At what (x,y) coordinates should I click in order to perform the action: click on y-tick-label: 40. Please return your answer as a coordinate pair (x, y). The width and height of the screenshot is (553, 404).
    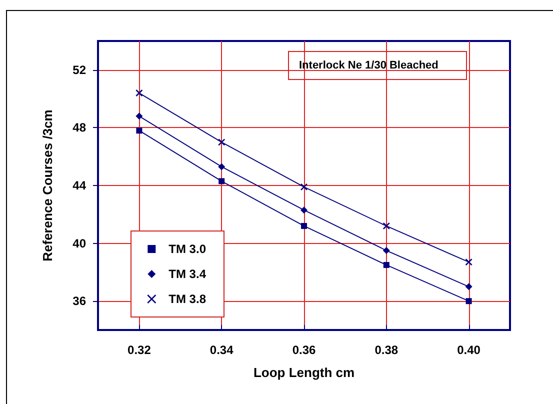
    Looking at the image, I should click on (79, 243).